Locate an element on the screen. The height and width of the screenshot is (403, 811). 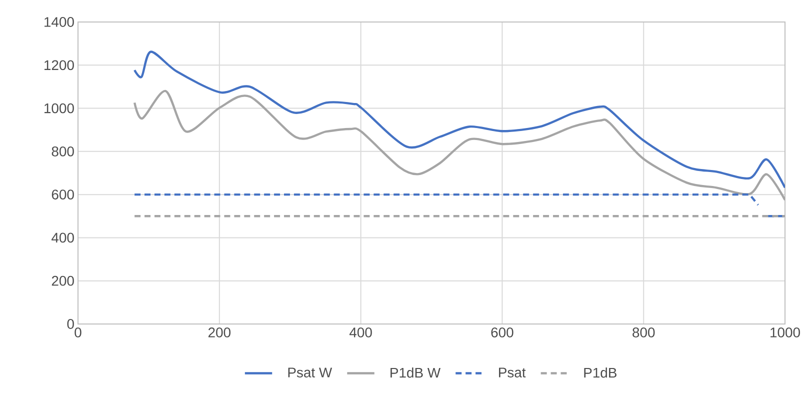
legend-label: Psat W is located at coordinates (310, 373).